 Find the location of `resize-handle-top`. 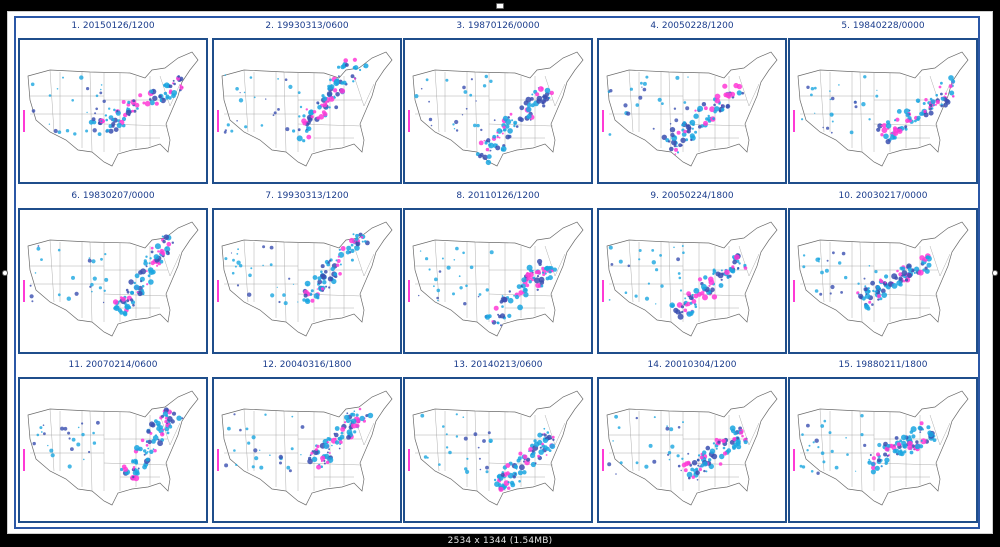

resize-handle-top is located at coordinates (500, 6).